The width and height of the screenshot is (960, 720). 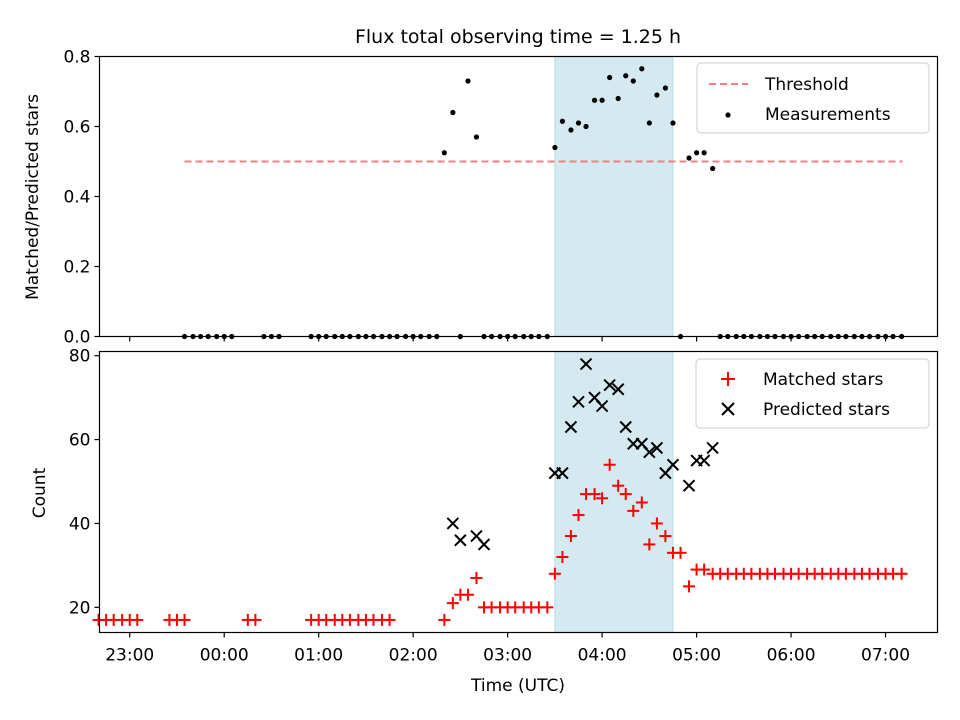 What do you see at coordinates (76, 128) in the screenshot?
I see `y-tick-label: 0.6` at bounding box center [76, 128].